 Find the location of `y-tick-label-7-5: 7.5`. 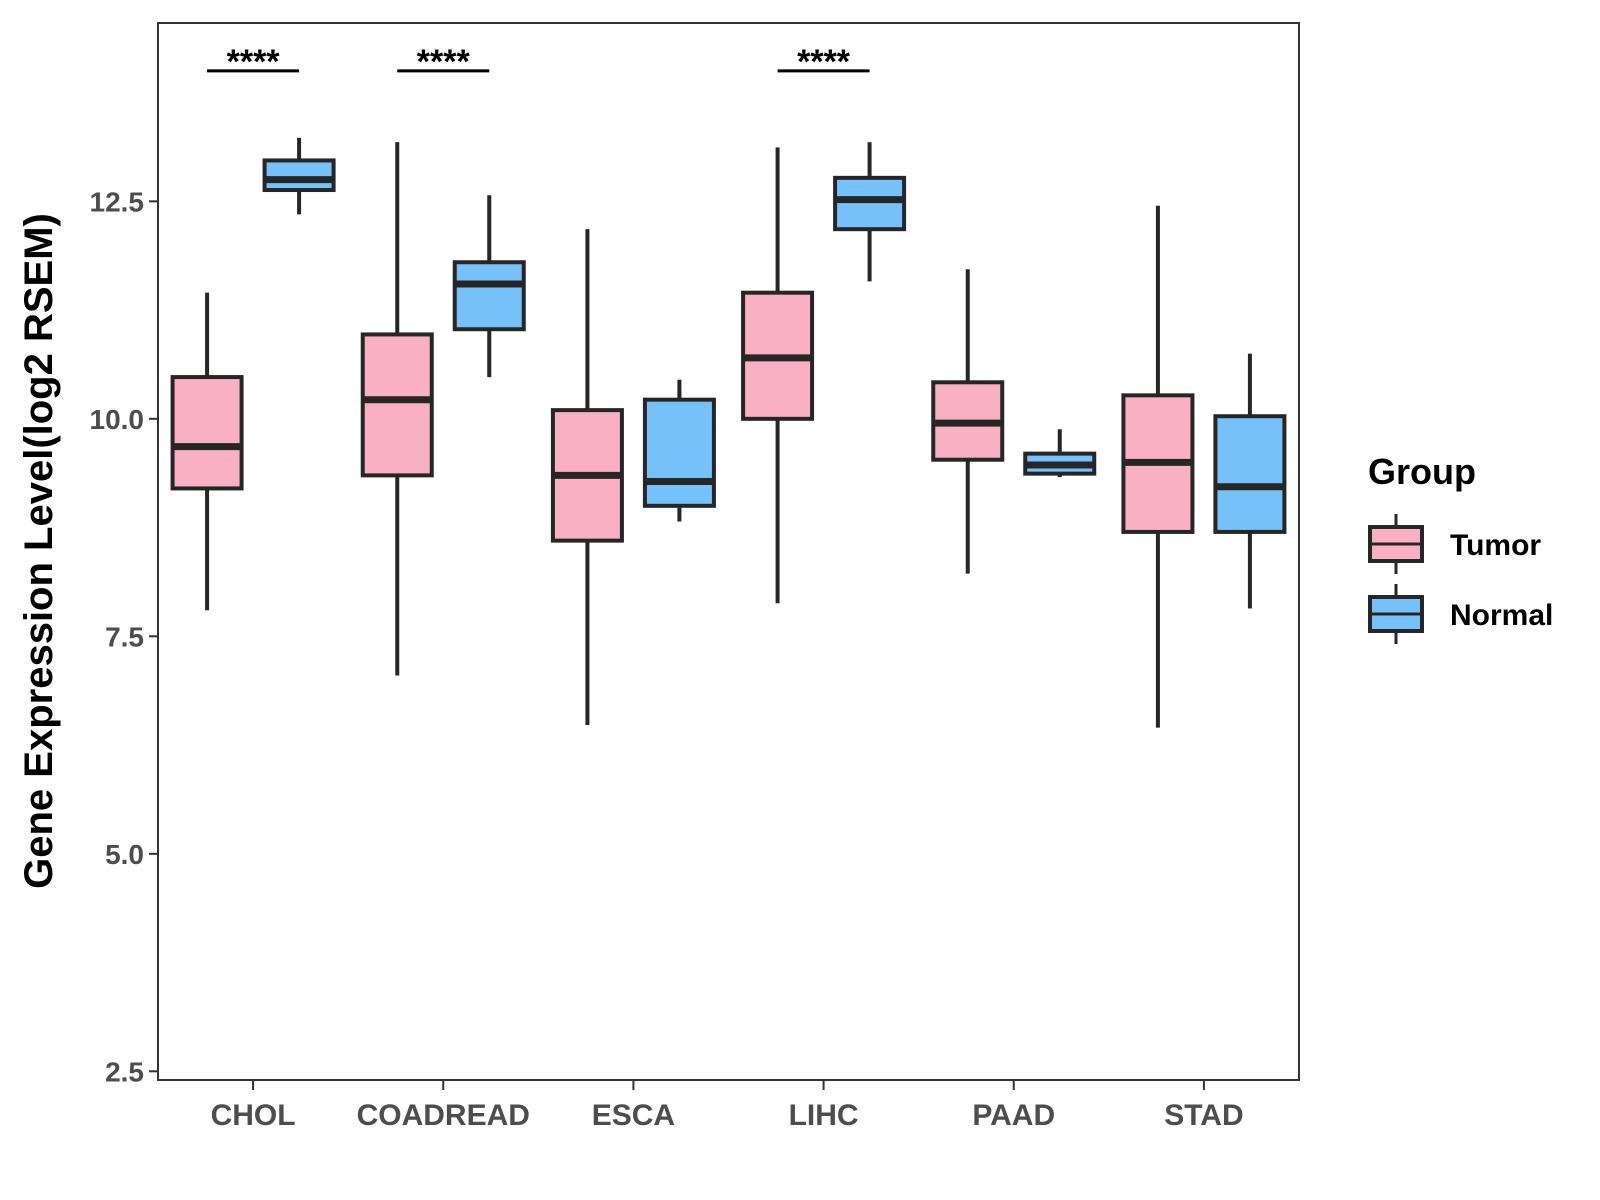

y-tick-label-7-5: 7.5 is located at coordinates (124, 636).